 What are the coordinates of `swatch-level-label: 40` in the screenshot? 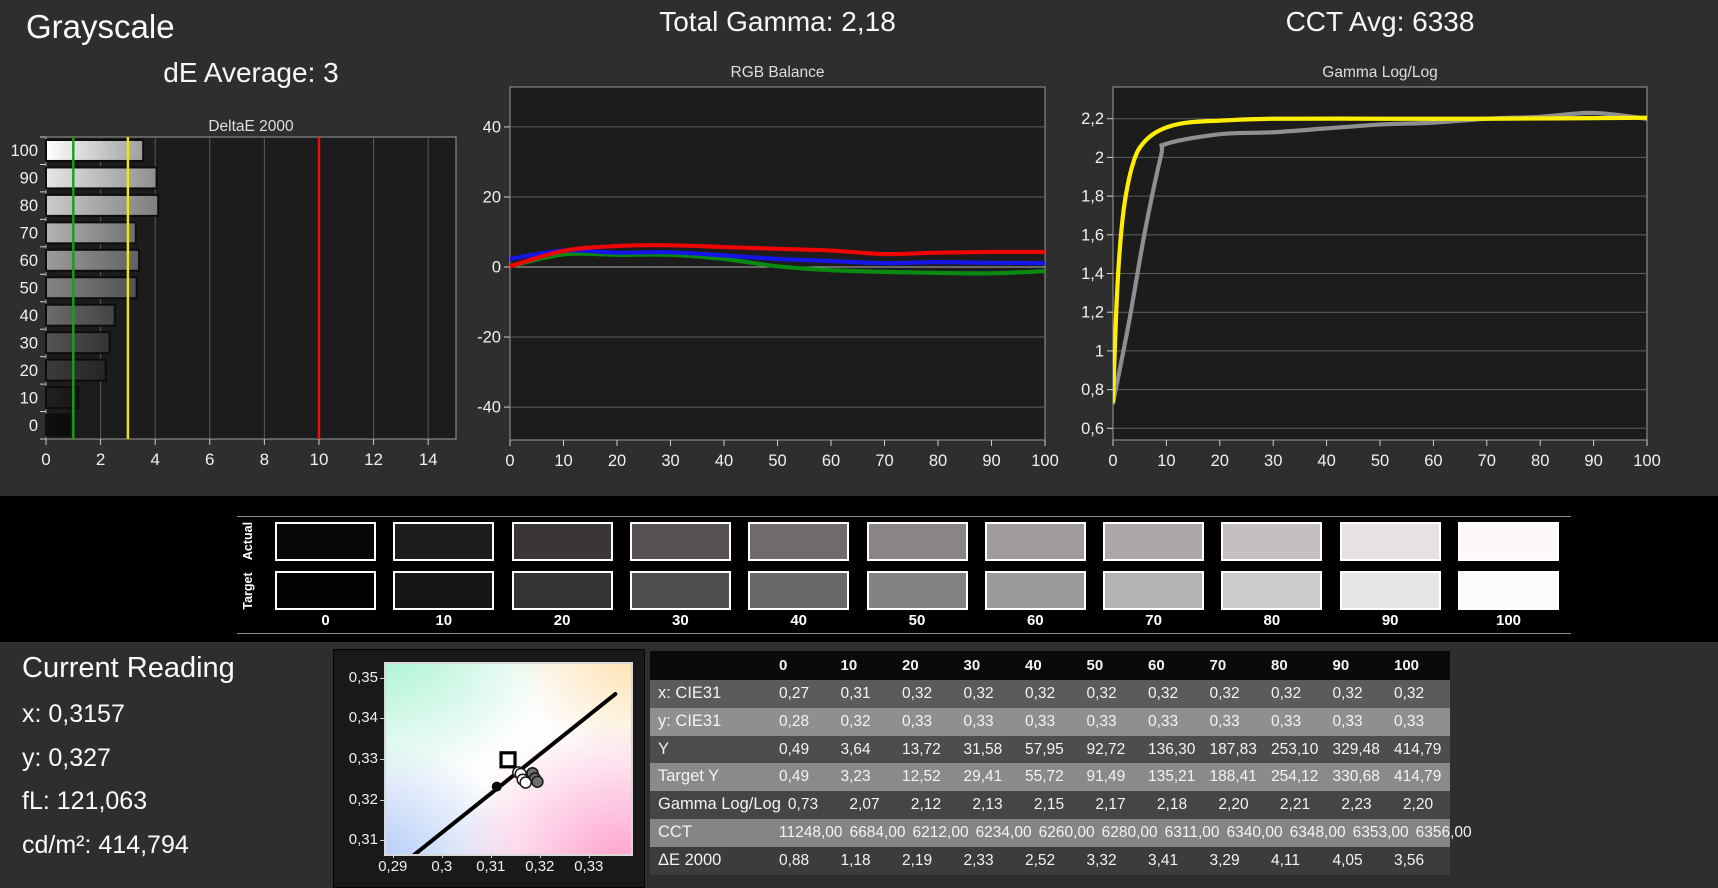 It's located at (799, 620).